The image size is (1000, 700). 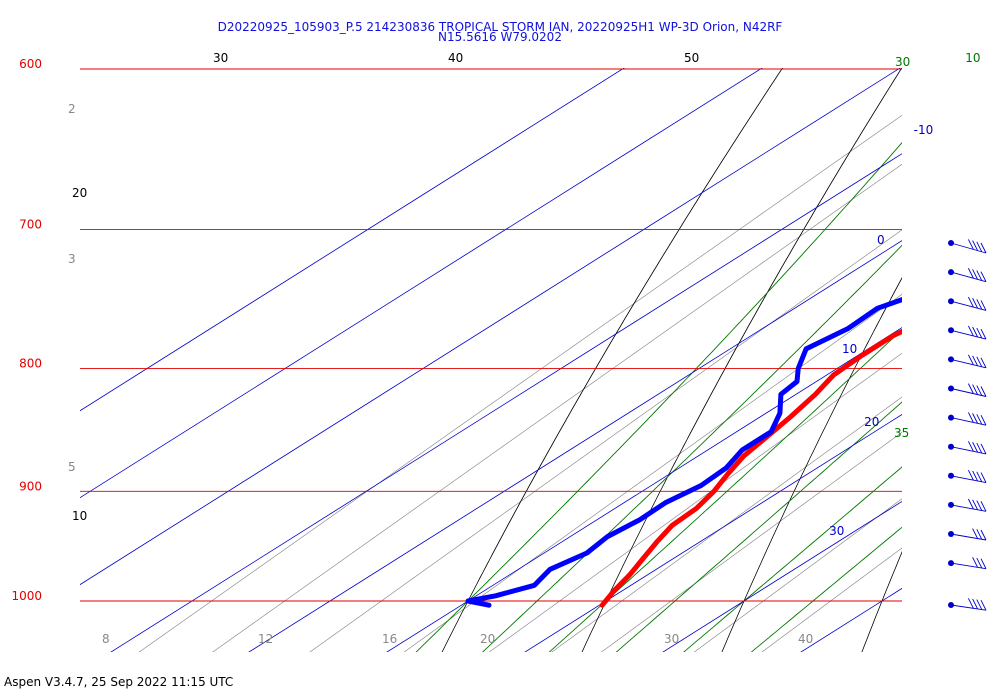 I want to click on dry-adiabat-line, so click(x=881, y=601).